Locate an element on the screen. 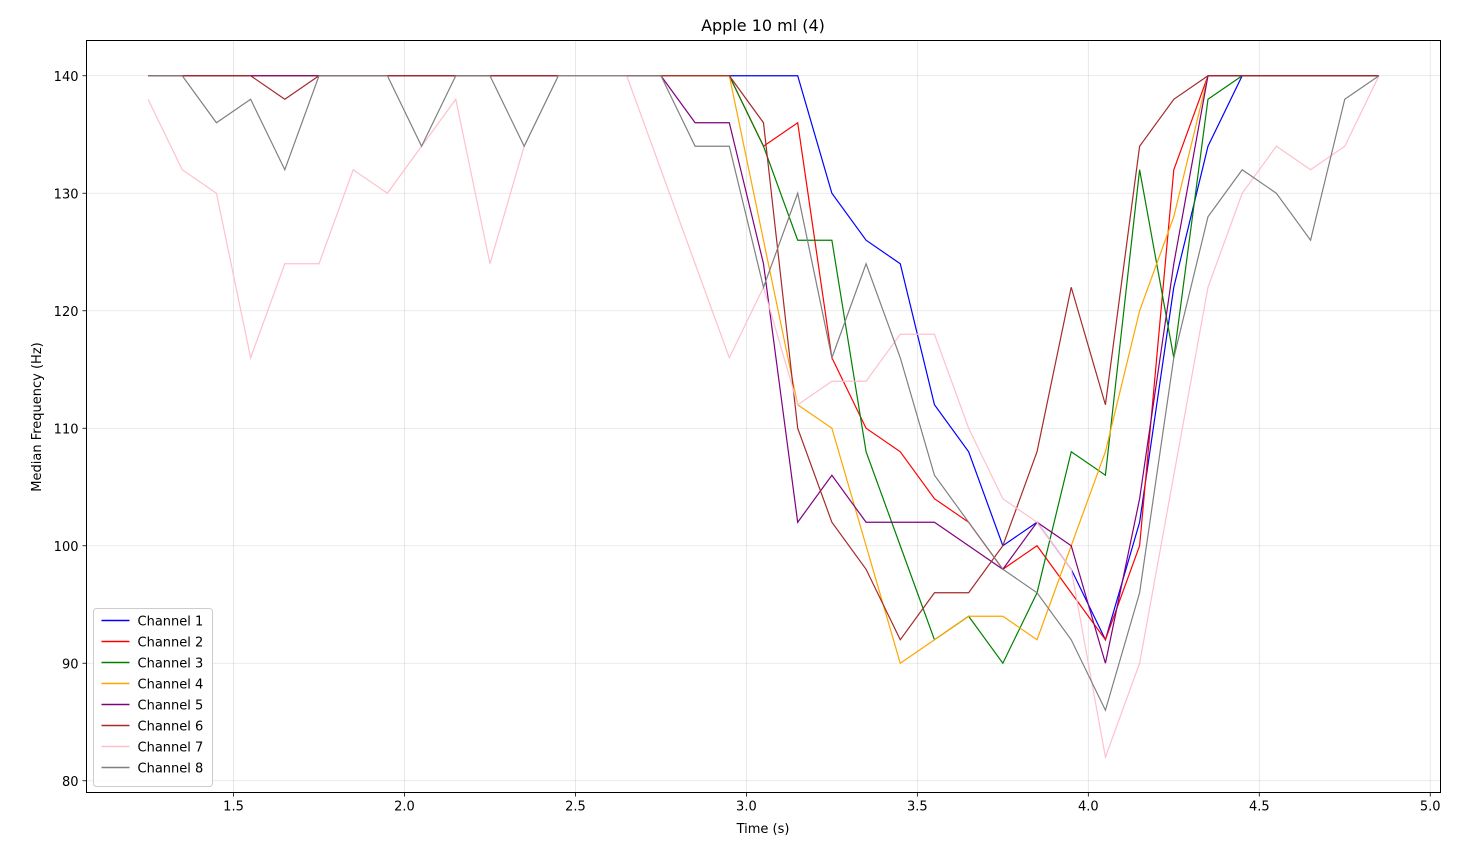  legend-label: Channel 8 is located at coordinates (171, 769).